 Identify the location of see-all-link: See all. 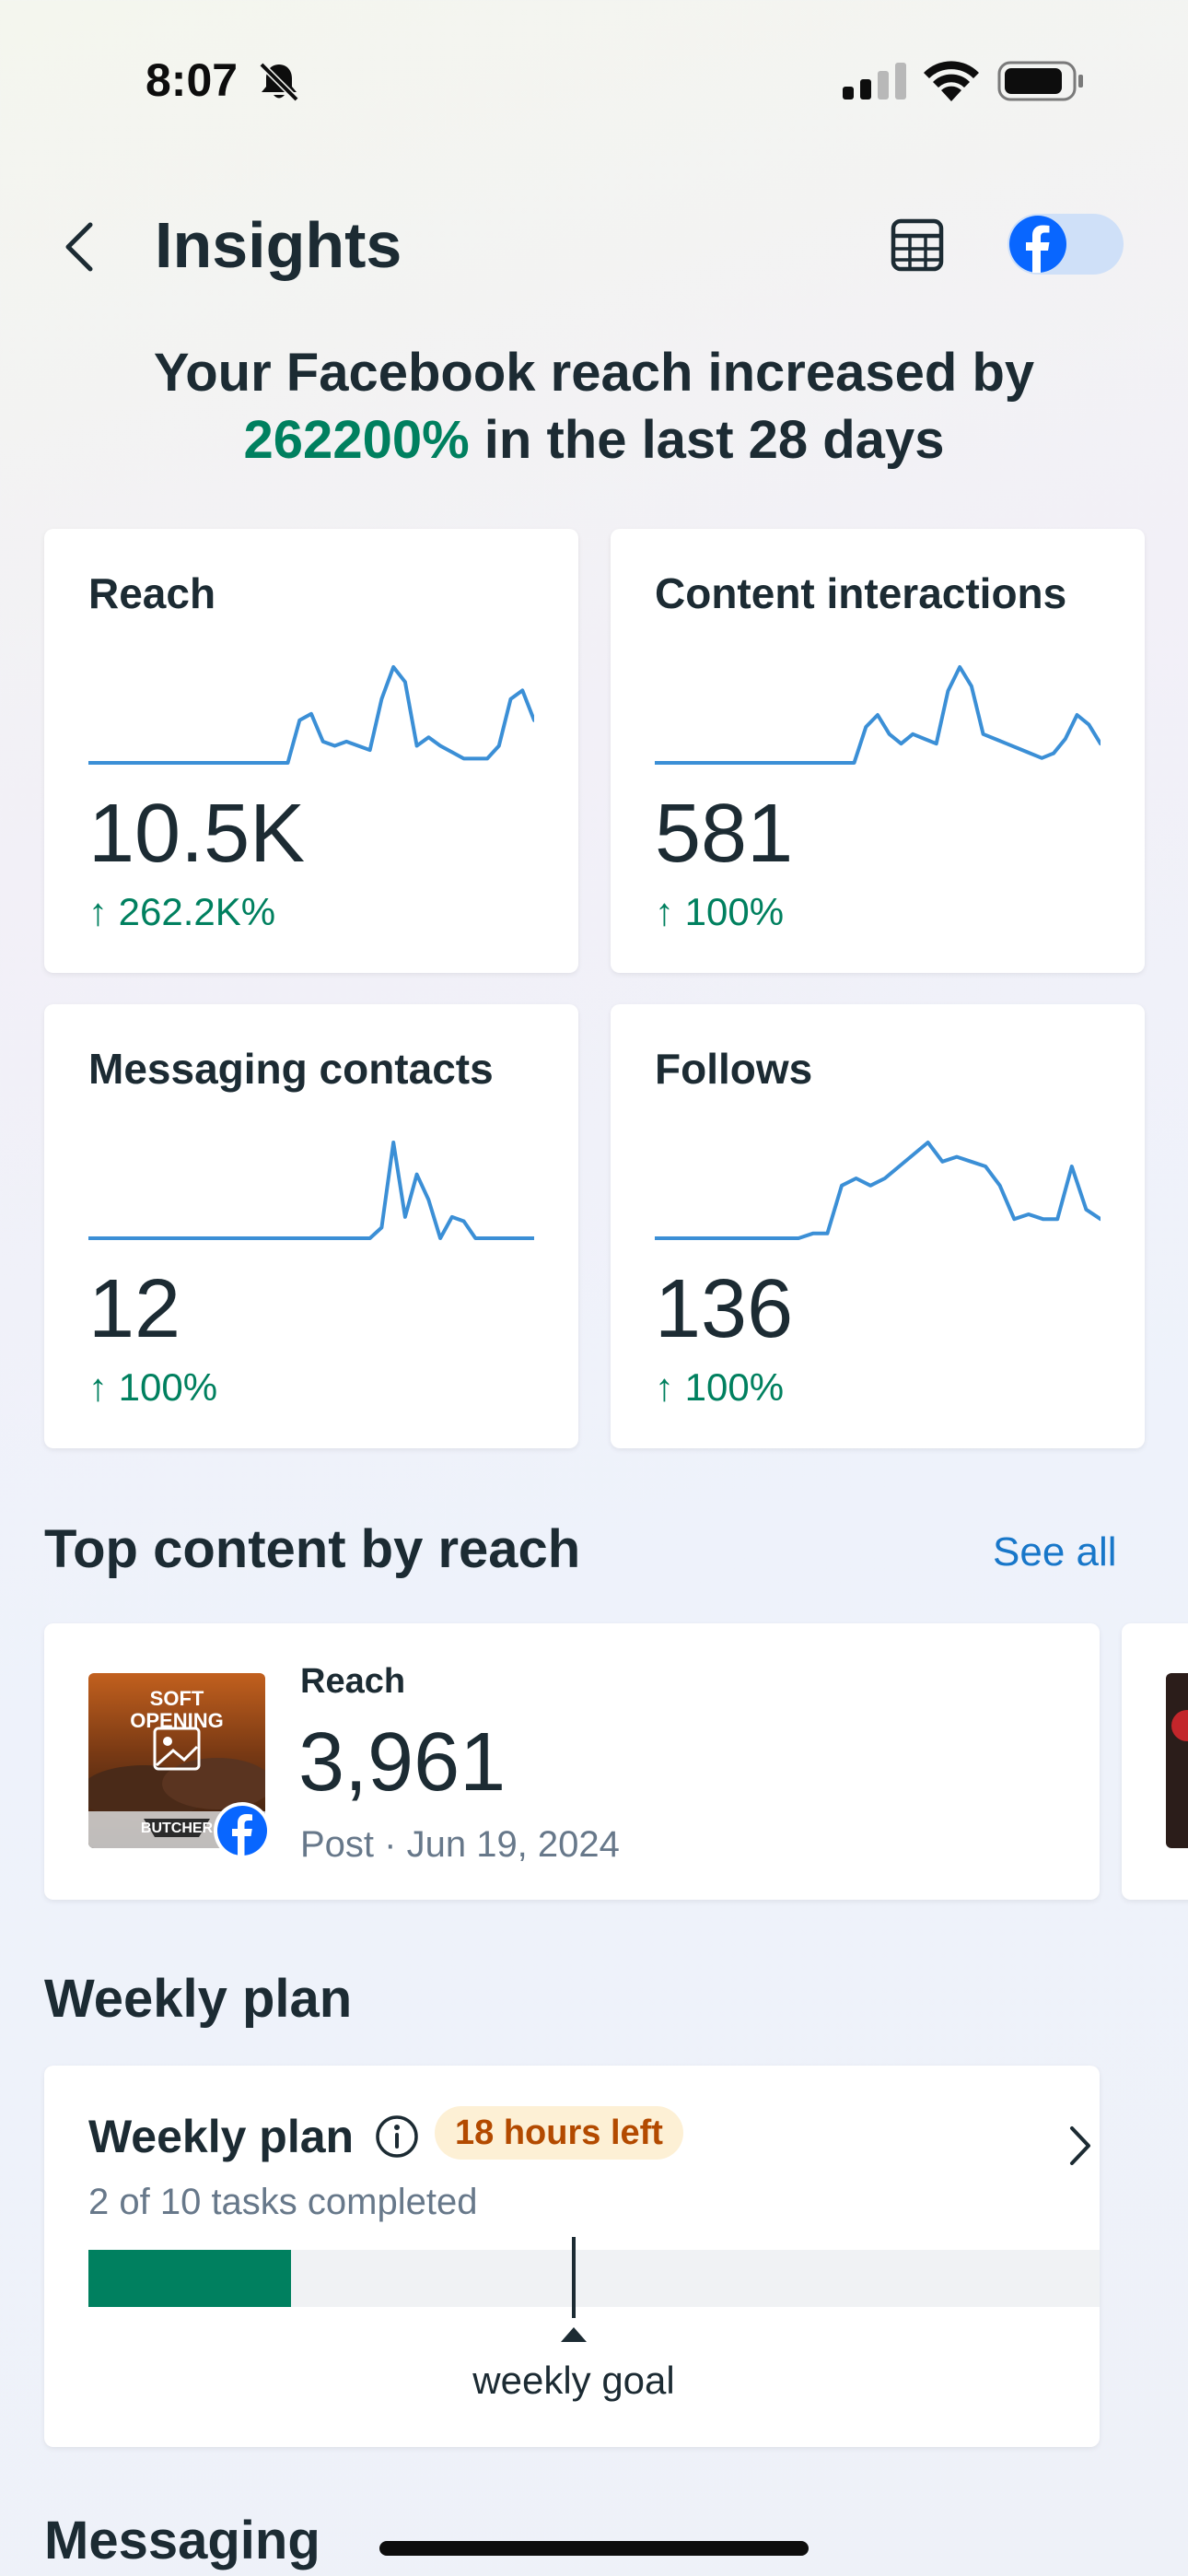
(1055, 1552).